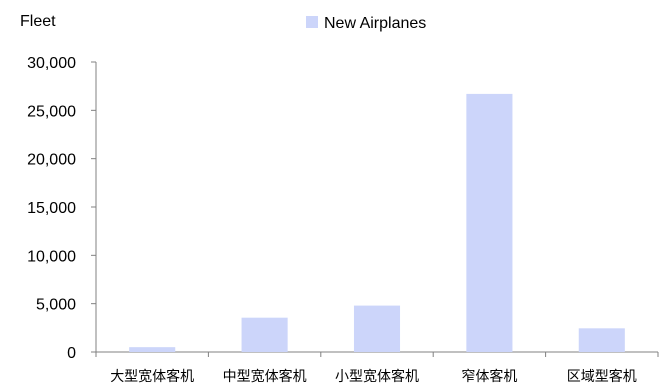 The height and width of the screenshot is (389, 672). I want to click on legend: New Airplanes, so click(366, 23).